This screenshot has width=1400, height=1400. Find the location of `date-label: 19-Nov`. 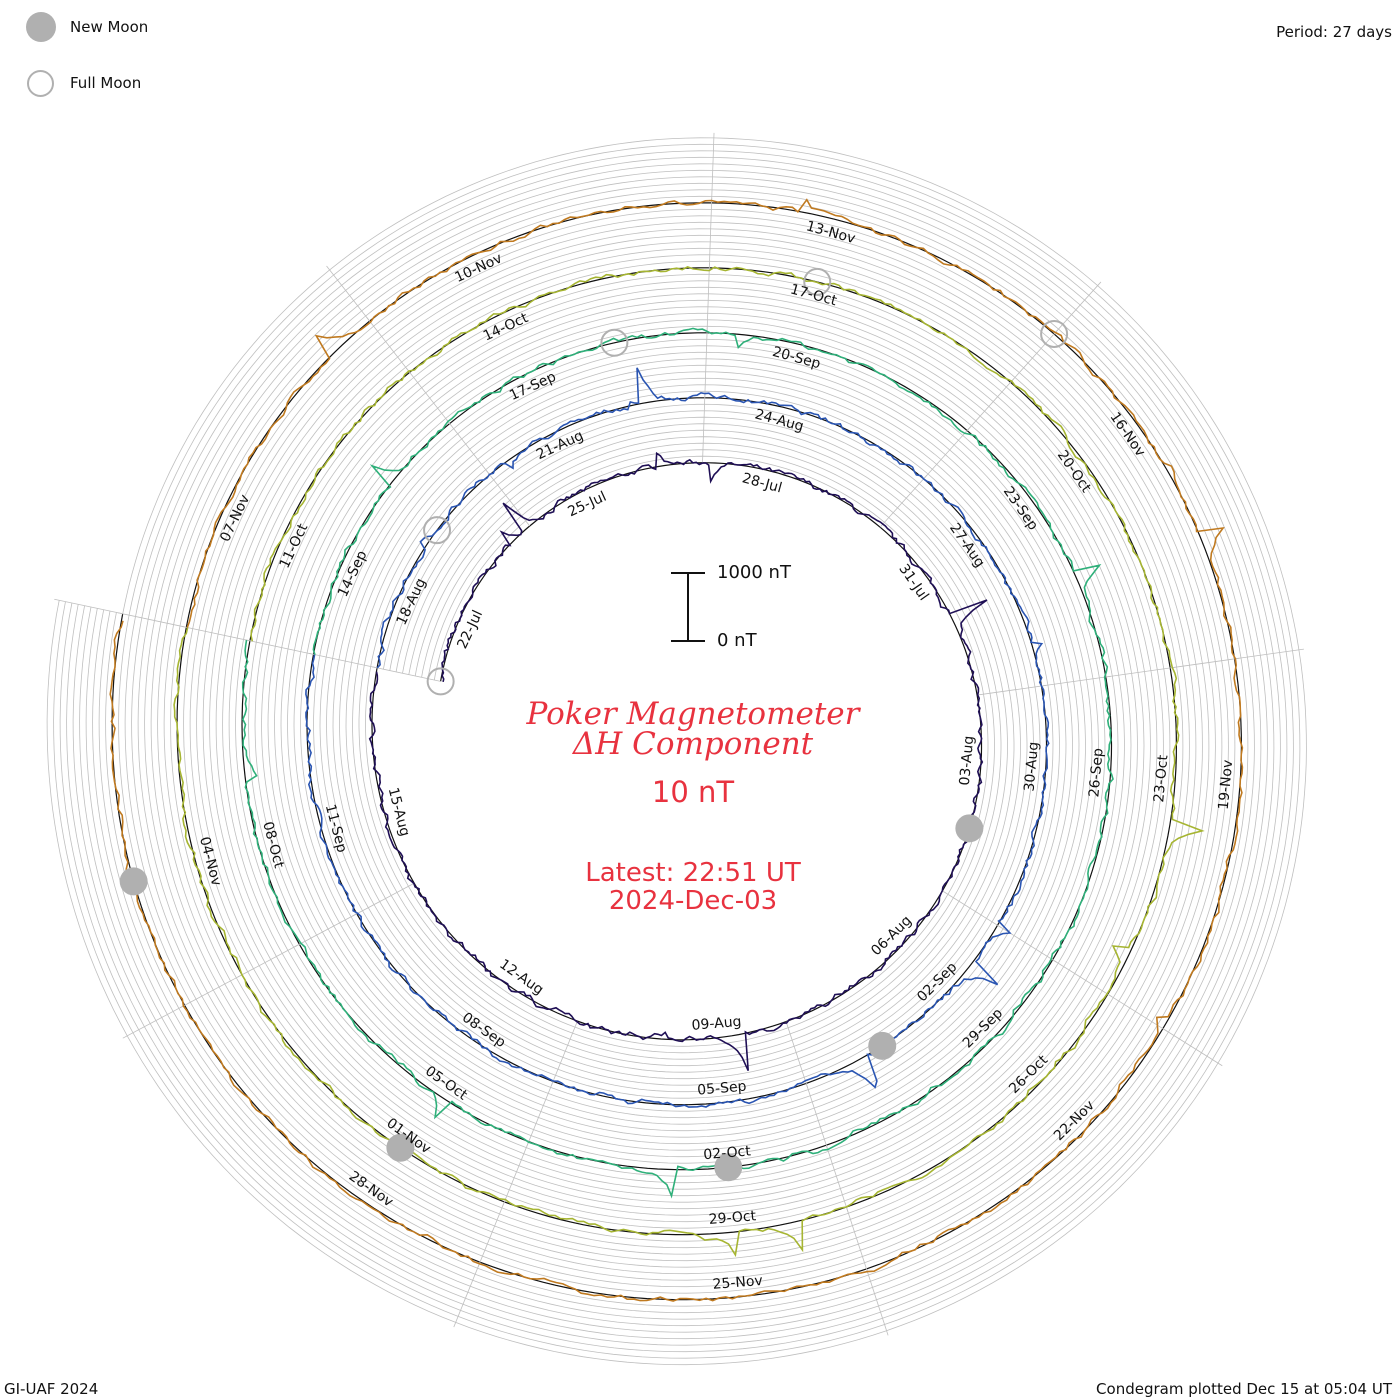

date-label: 19-Nov is located at coordinates (1226, 784).